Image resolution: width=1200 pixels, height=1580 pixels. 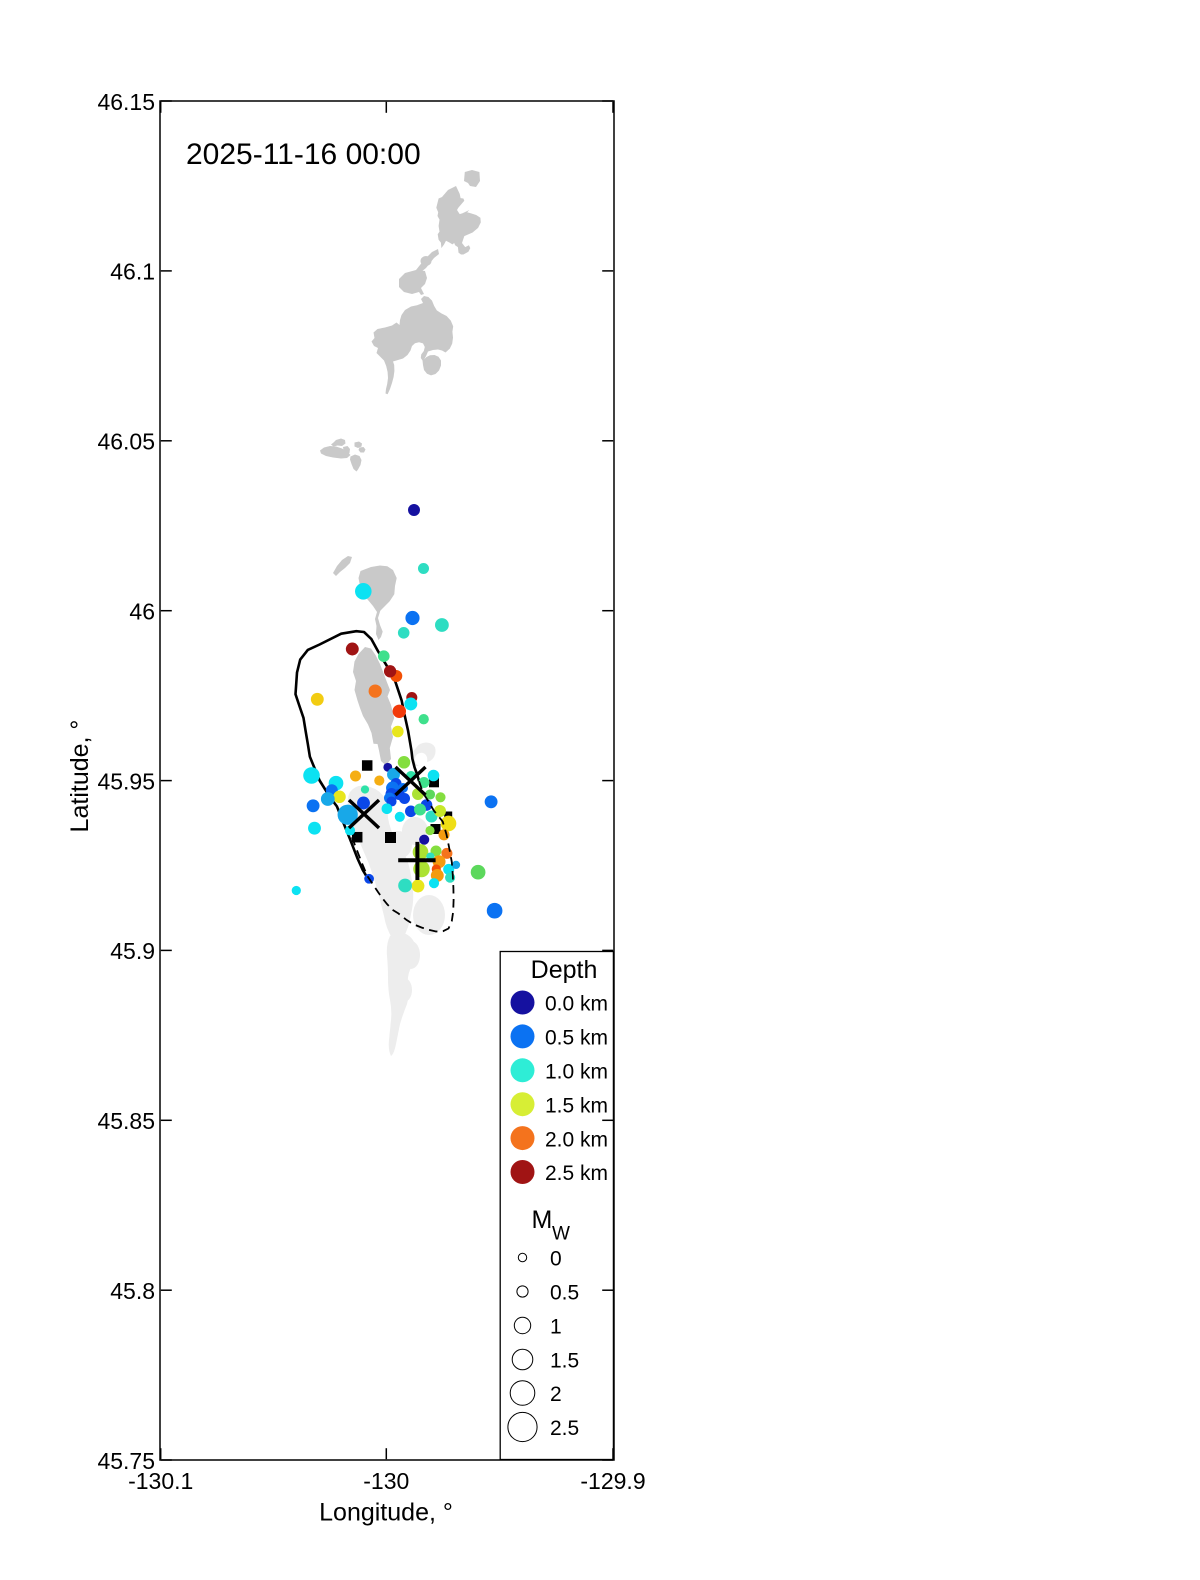 What do you see at coordinates (126, 442) in the screenshot?
I see `svg-text: 46.05` at bounding box center [126, 442].